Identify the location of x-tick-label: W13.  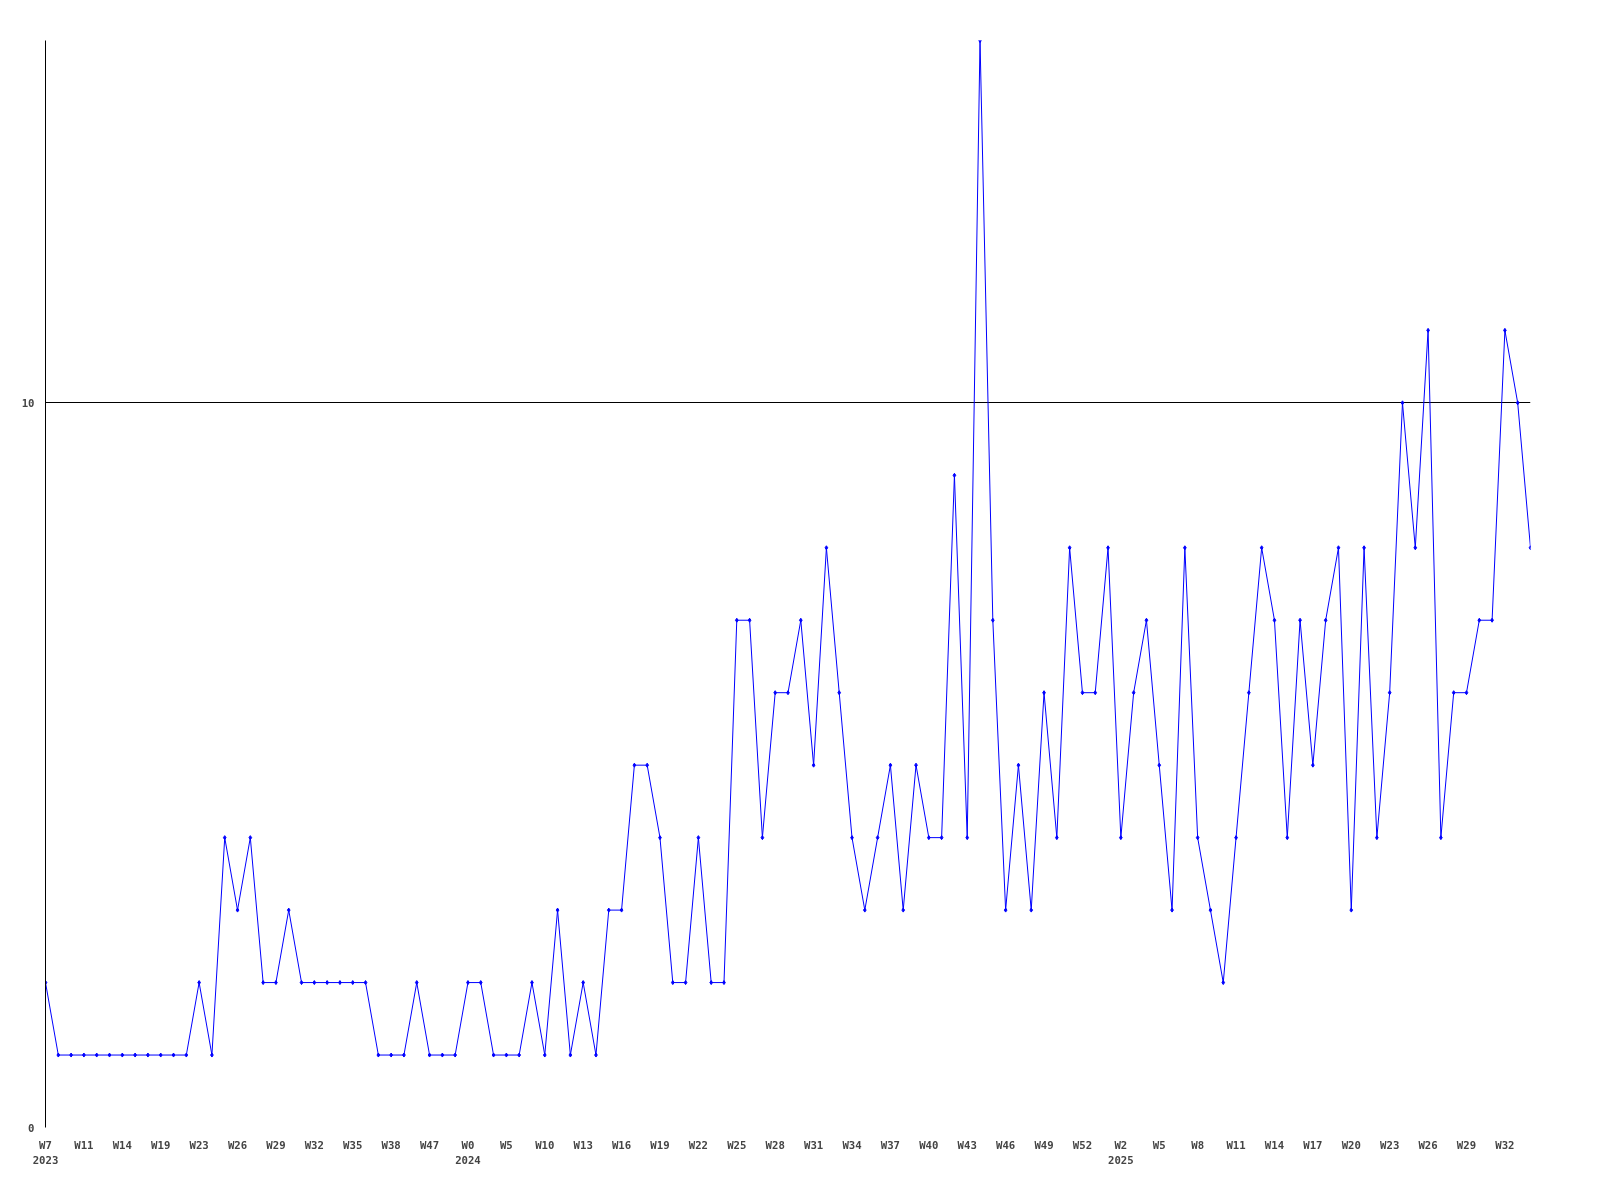
(583, 1145).